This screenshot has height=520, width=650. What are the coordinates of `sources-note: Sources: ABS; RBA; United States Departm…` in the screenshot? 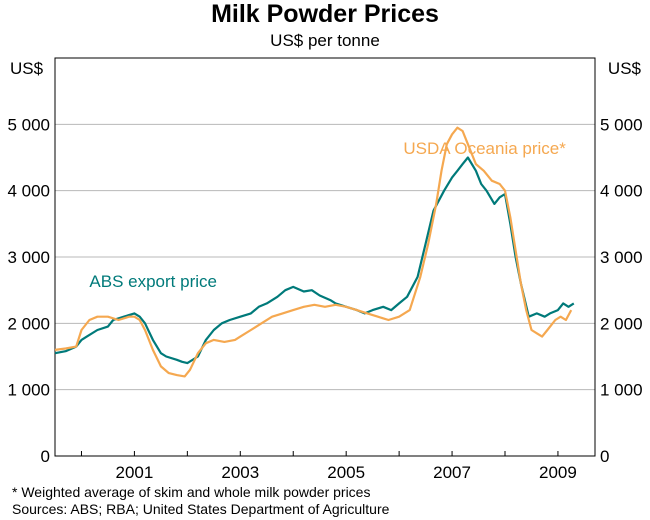 It's located at (201, 509).